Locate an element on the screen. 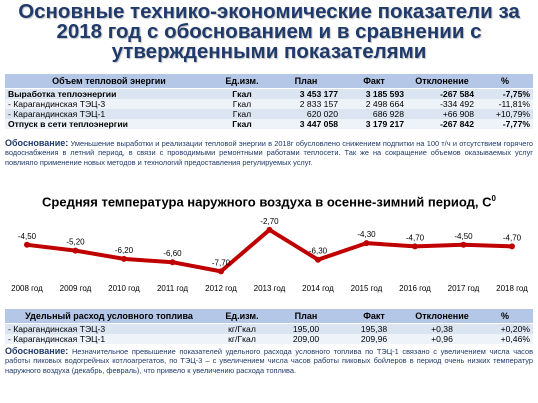 The image size is (538, 403). row-percent: +10,79% is located at coordinates (505, 114).